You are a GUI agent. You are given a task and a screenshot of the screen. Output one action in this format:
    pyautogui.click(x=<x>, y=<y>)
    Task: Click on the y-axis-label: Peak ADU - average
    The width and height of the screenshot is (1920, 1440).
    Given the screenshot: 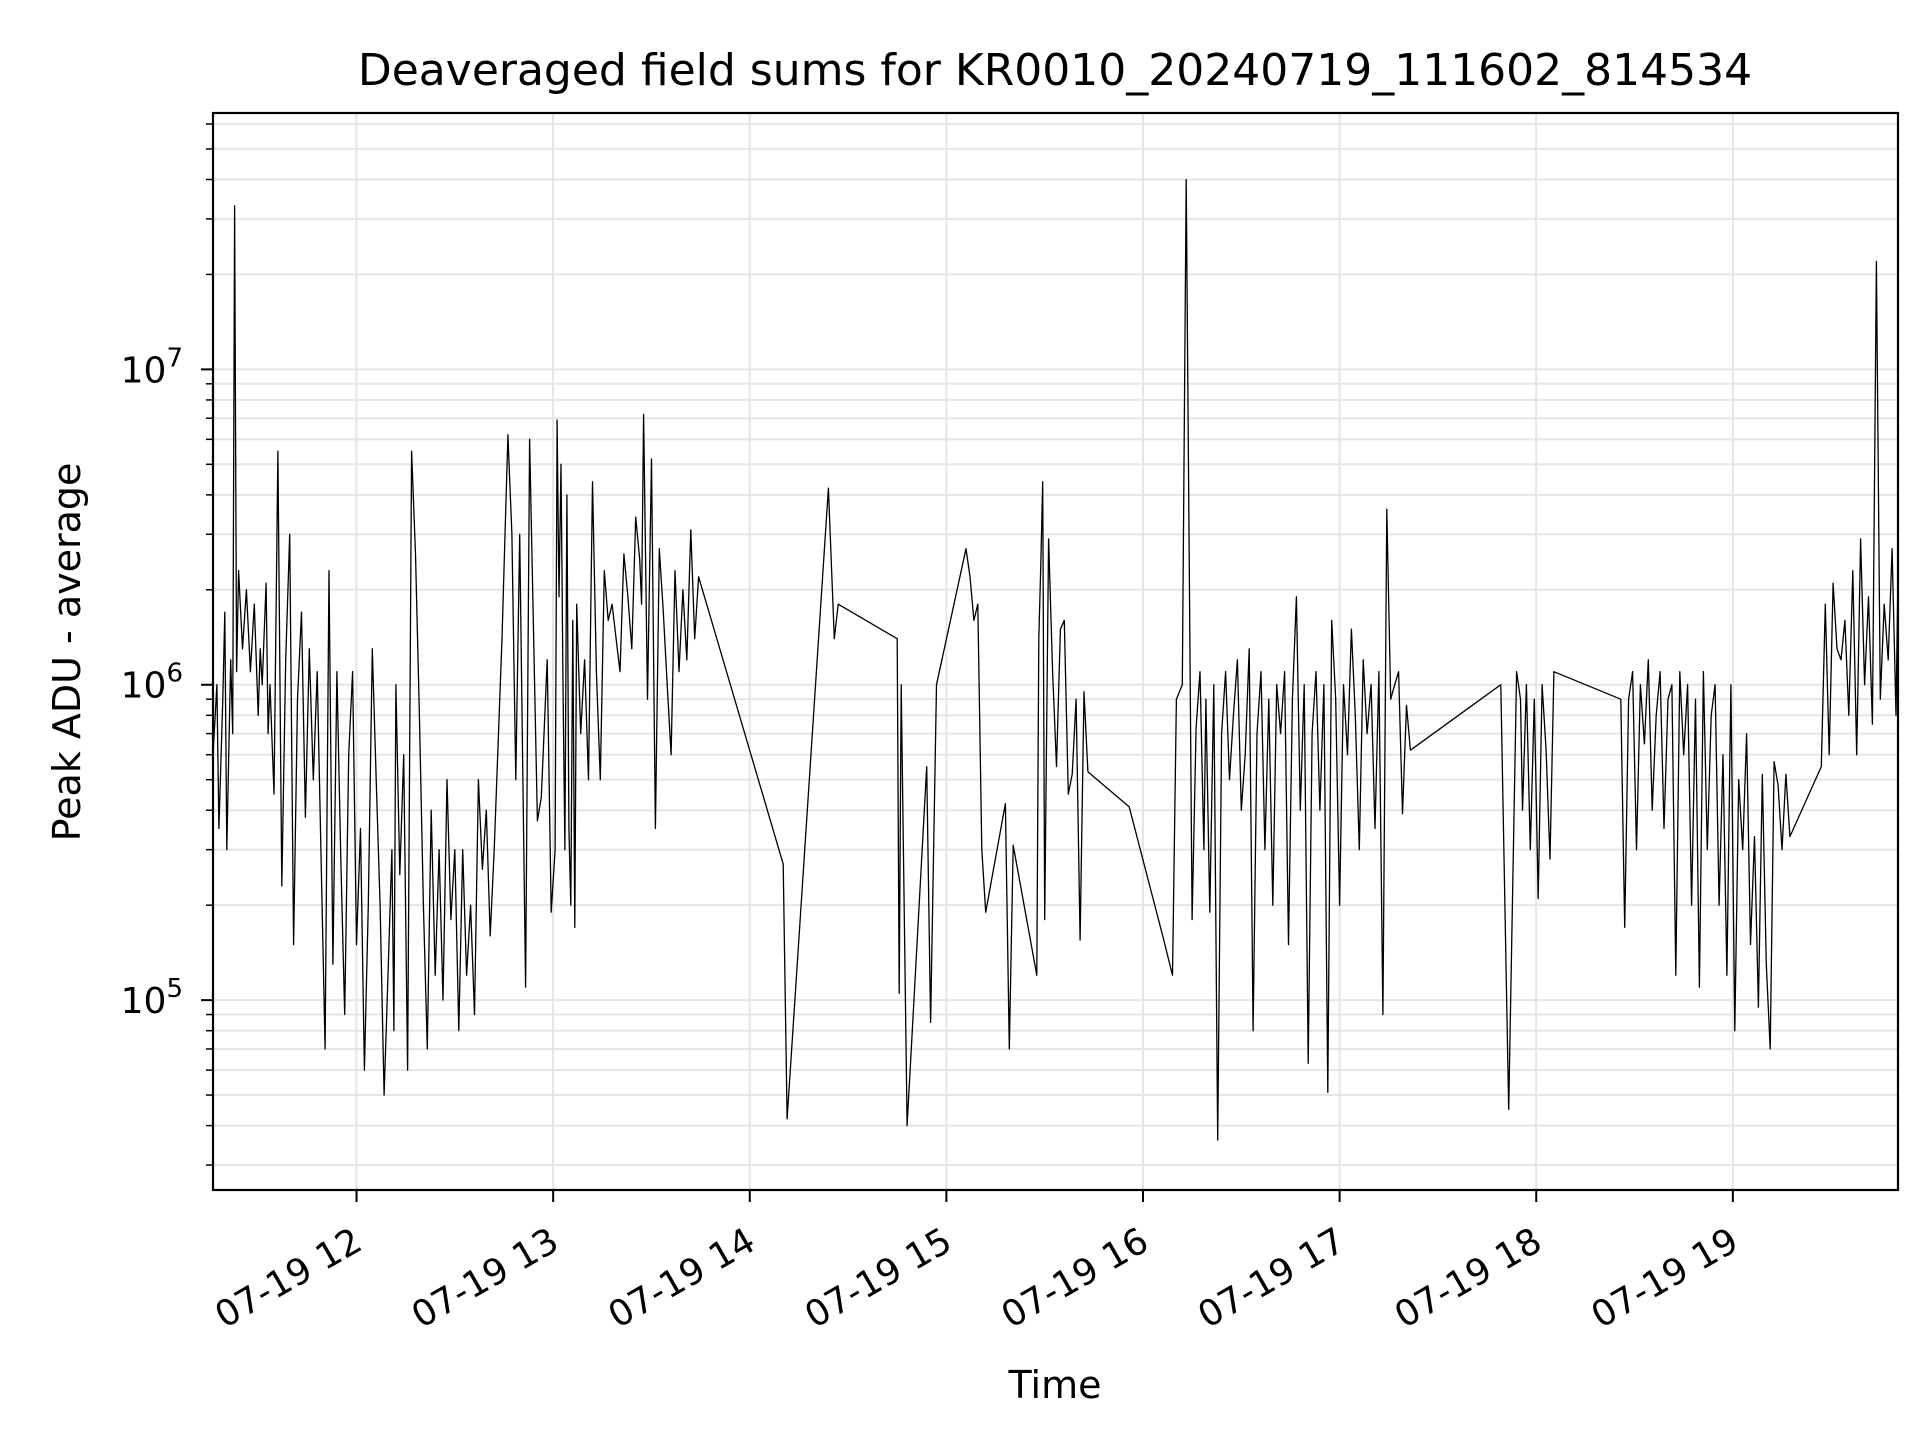 What is the action you would take?
    pyautogui.click(x=67, y=652)
    